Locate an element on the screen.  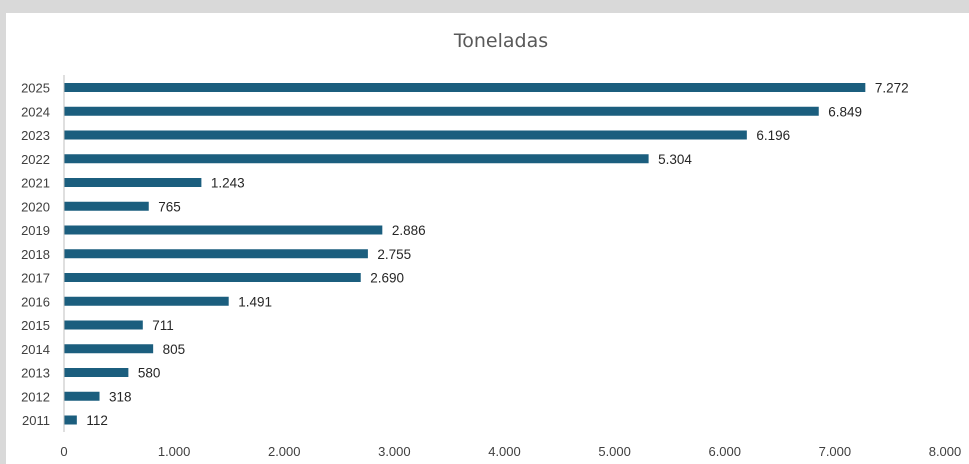
y-tick-label-2025: 2025 is located at coordinates (35, 88).